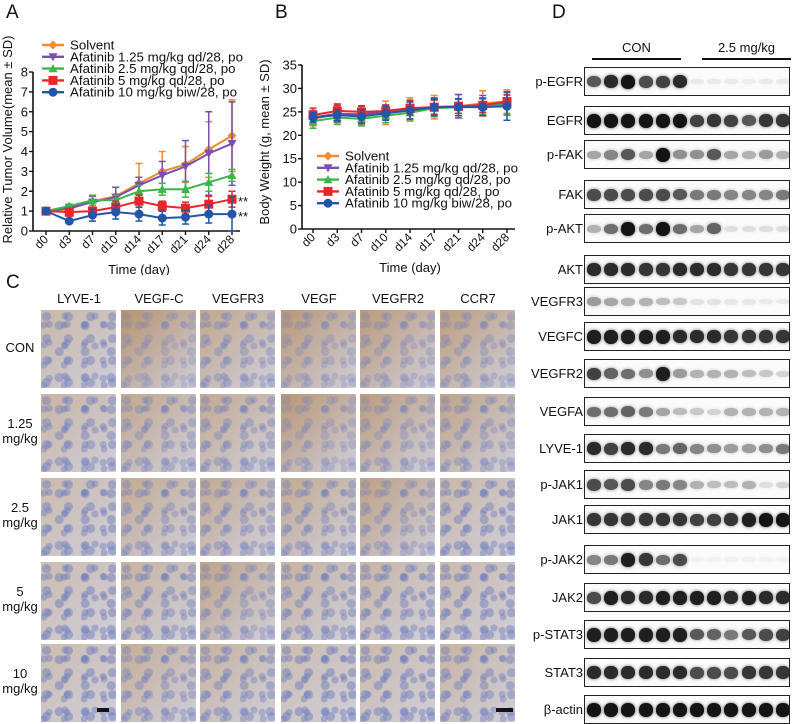 This screenshot has width=798, height=724. I want to click on ihc-row-label: 10 mg/kg, so click(20, 681).